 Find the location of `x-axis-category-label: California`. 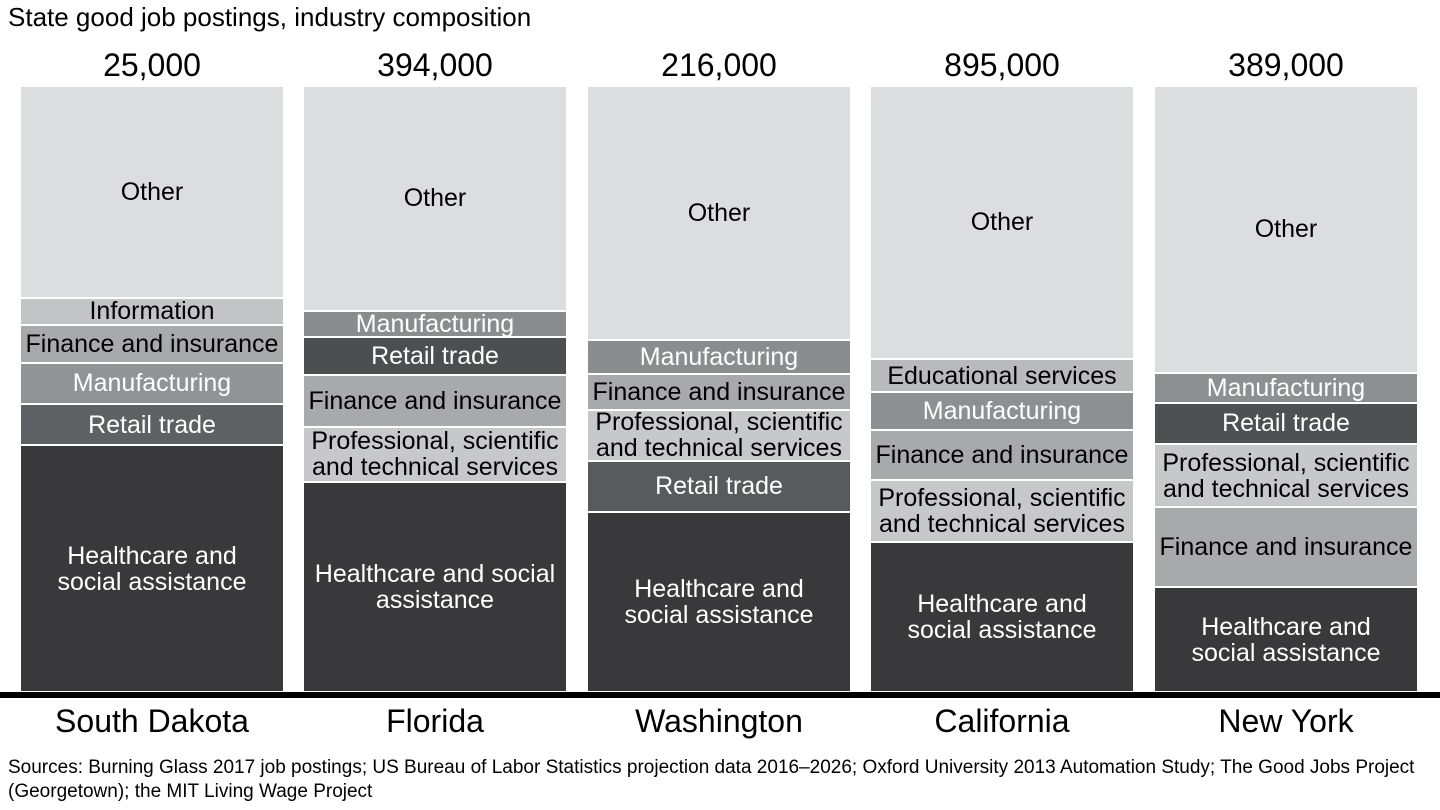

x-axis-category-label: California is located at coordinates (1002, 721).